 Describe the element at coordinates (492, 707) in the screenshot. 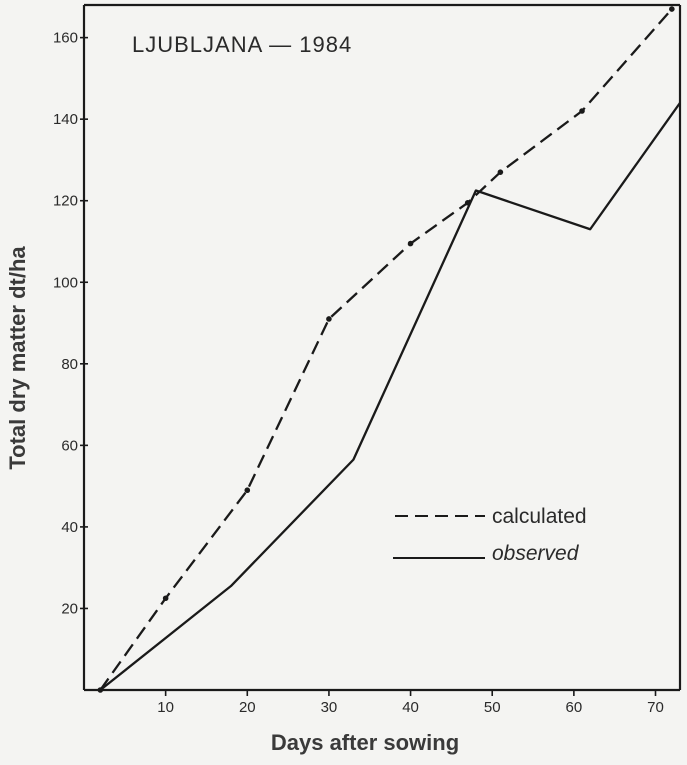

I see `x-tick-label: 50` at that location.